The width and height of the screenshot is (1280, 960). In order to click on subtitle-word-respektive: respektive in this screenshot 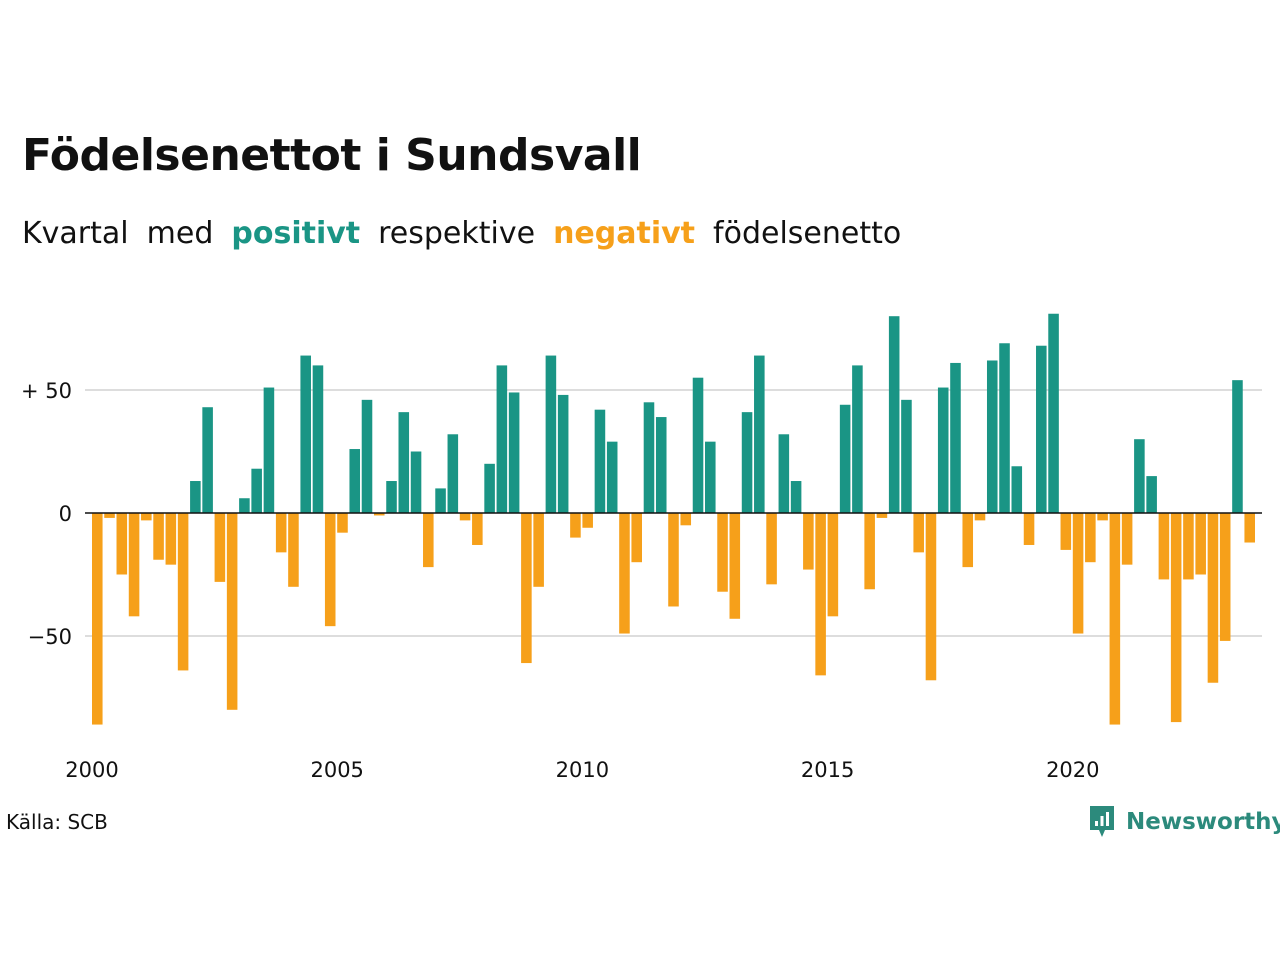, I will do `click(457, 233)`.